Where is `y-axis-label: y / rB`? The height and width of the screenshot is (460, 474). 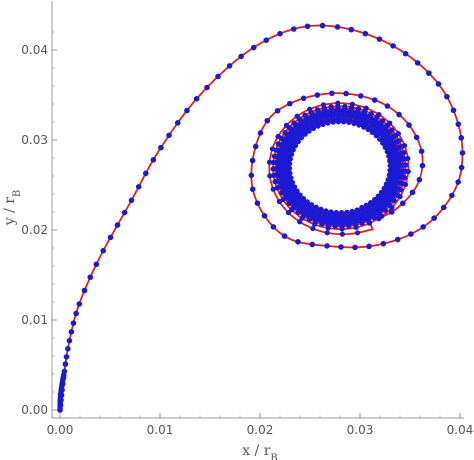 y-axis-label: y / rB is located at coordinates (12, 208).